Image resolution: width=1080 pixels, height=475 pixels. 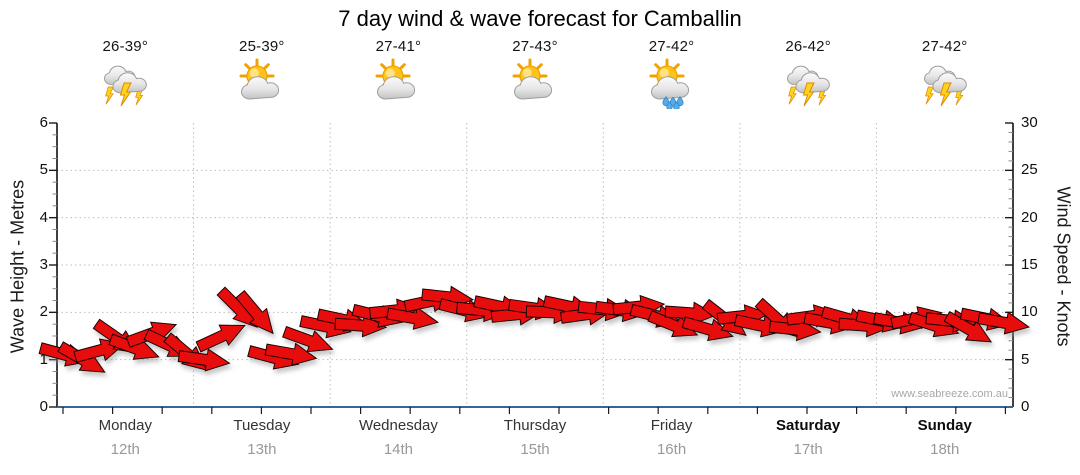 I want to click on day-date-label: 12th, so click(x=125, y=449).